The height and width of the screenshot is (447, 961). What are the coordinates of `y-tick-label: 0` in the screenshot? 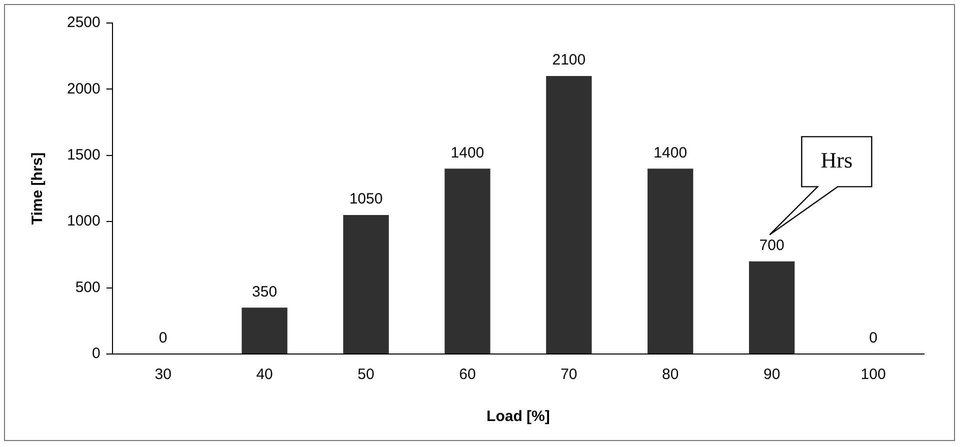 It's located at (96, 353).